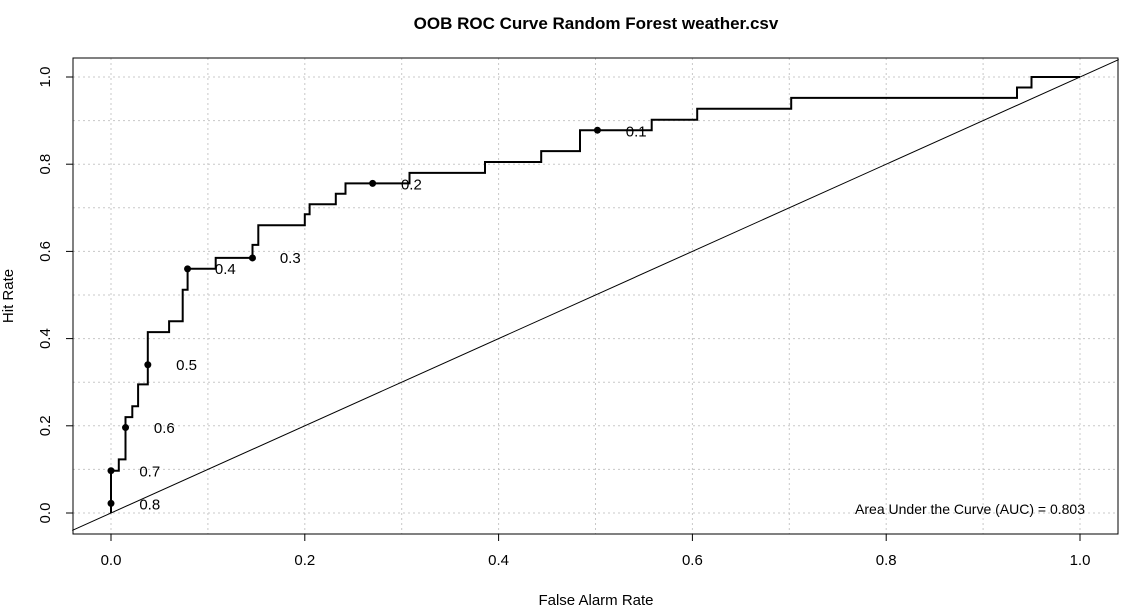 Image resolution: width=1133 pixels, height=607 pixels. What do you see at coordinates (55, 295) in the screenshot?
I see `y-axis: 0.0 0.2 0.4 0.6 0.8 1.0` at bounding box center [55, 295].